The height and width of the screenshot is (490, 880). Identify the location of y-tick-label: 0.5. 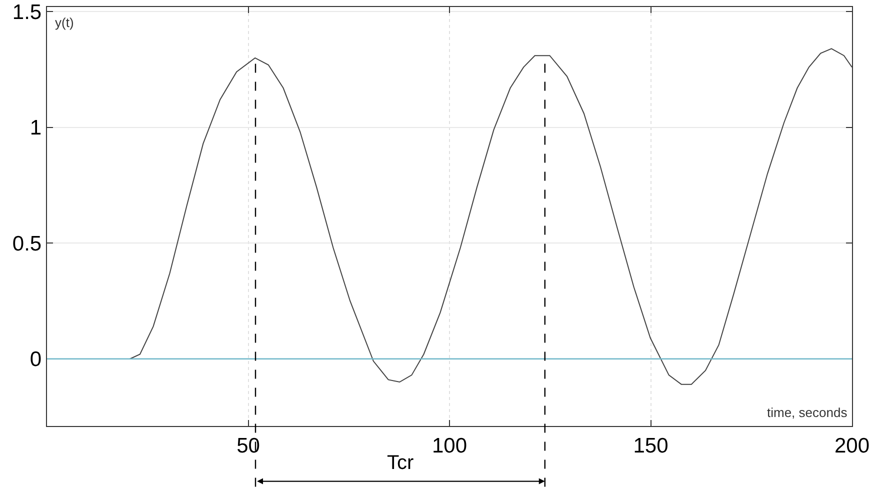
(27, 244).